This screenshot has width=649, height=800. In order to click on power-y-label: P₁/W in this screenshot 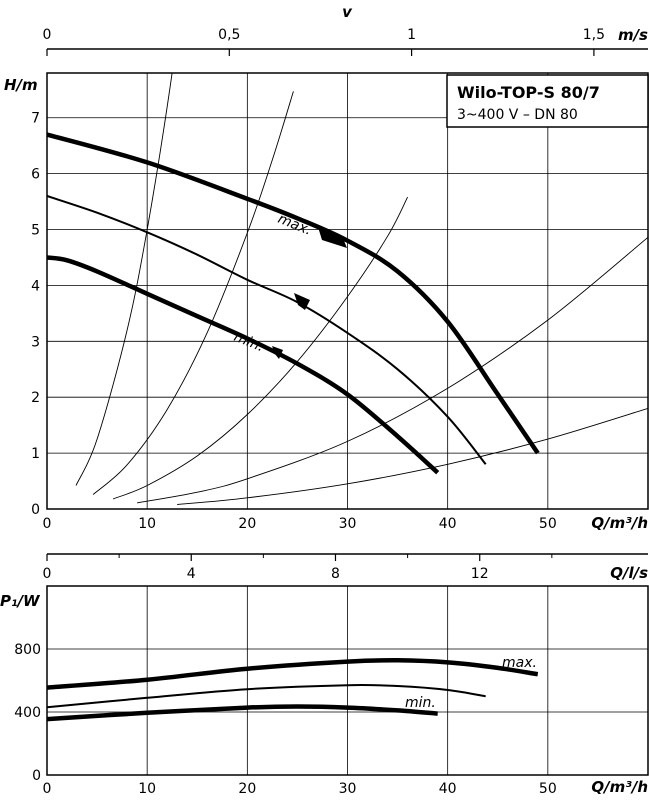, I will do `click(20, 601)`.